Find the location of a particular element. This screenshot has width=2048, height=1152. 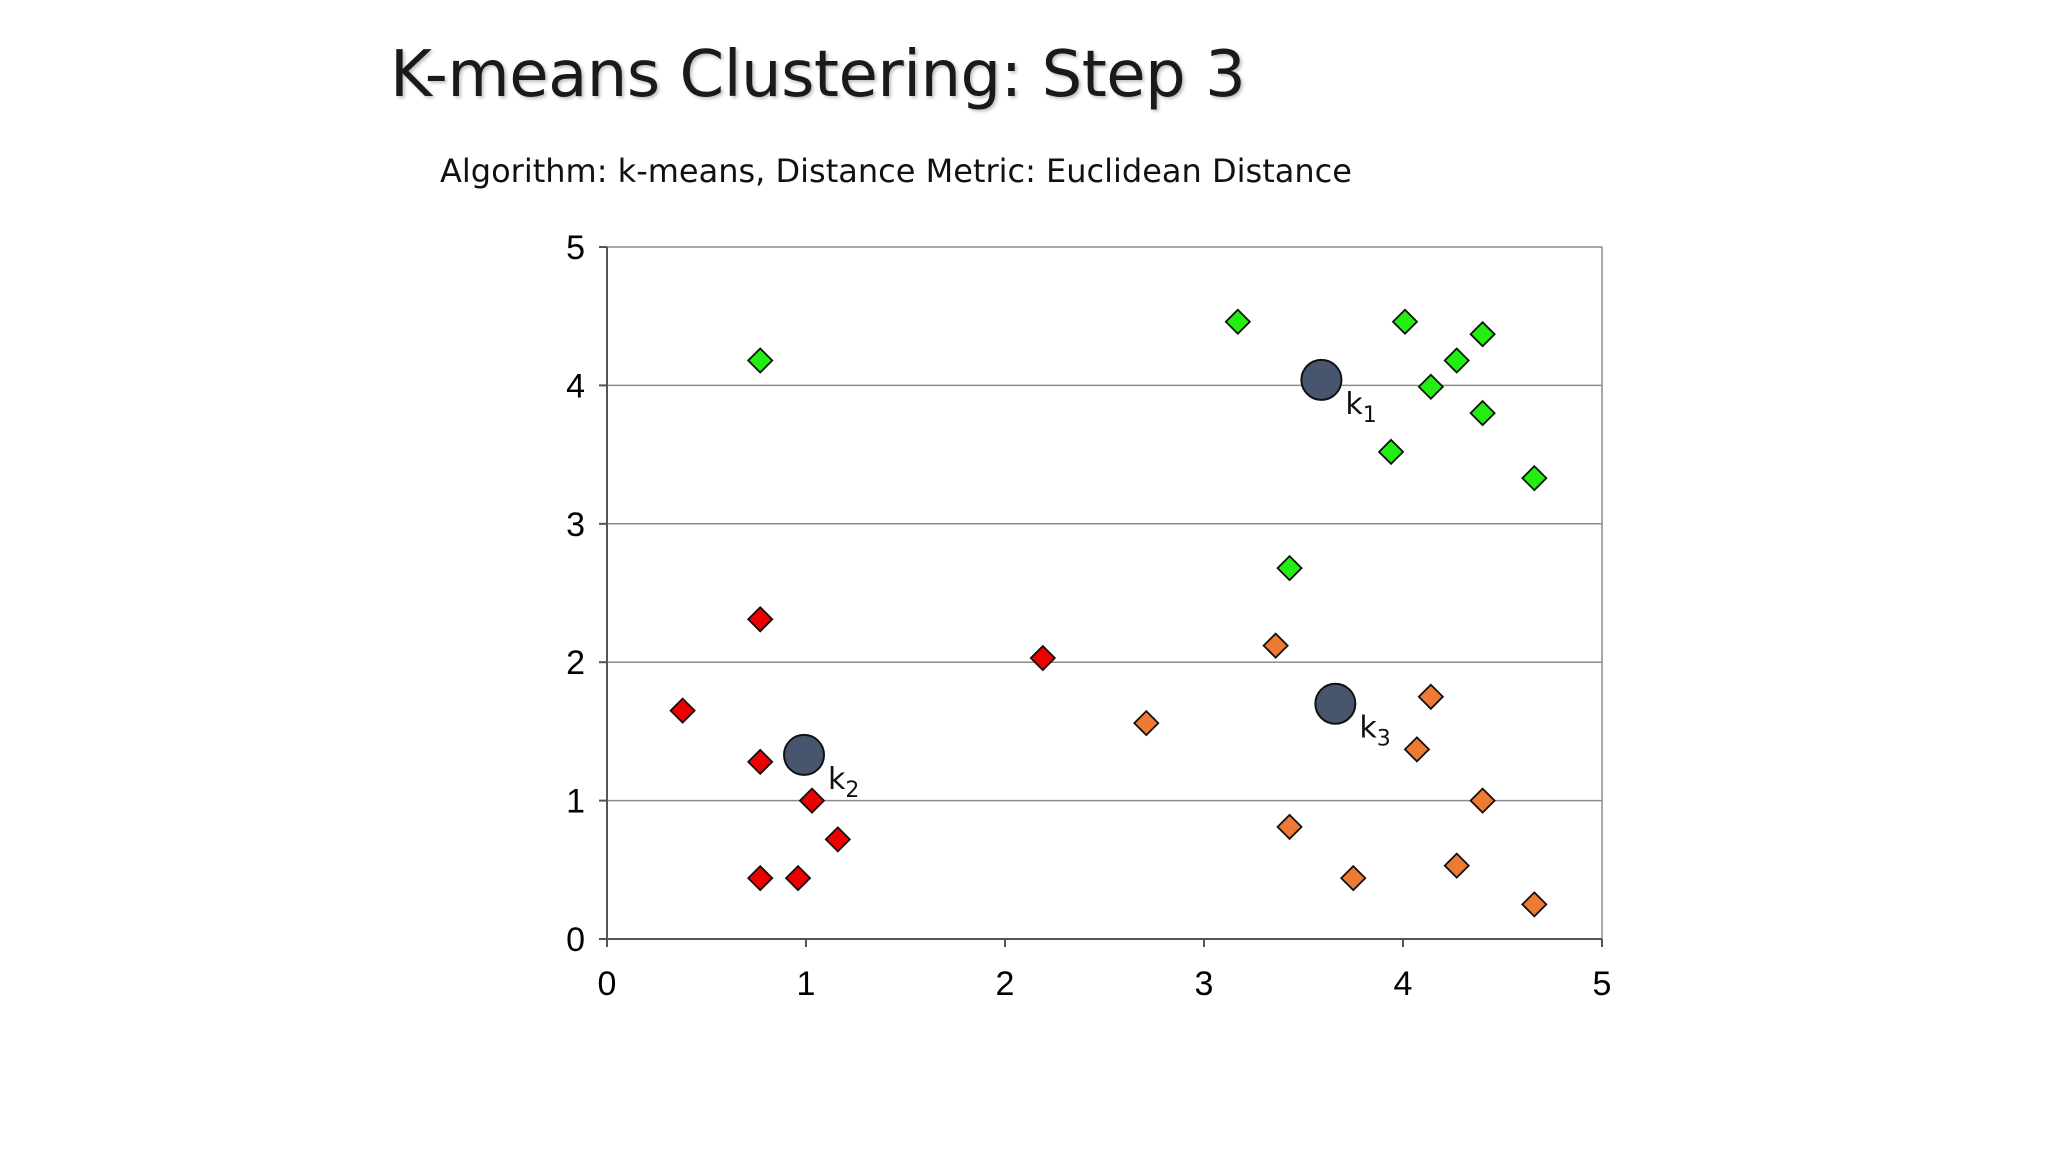

x-tick-label-2: 2 is located at coordinates (1005, 984).